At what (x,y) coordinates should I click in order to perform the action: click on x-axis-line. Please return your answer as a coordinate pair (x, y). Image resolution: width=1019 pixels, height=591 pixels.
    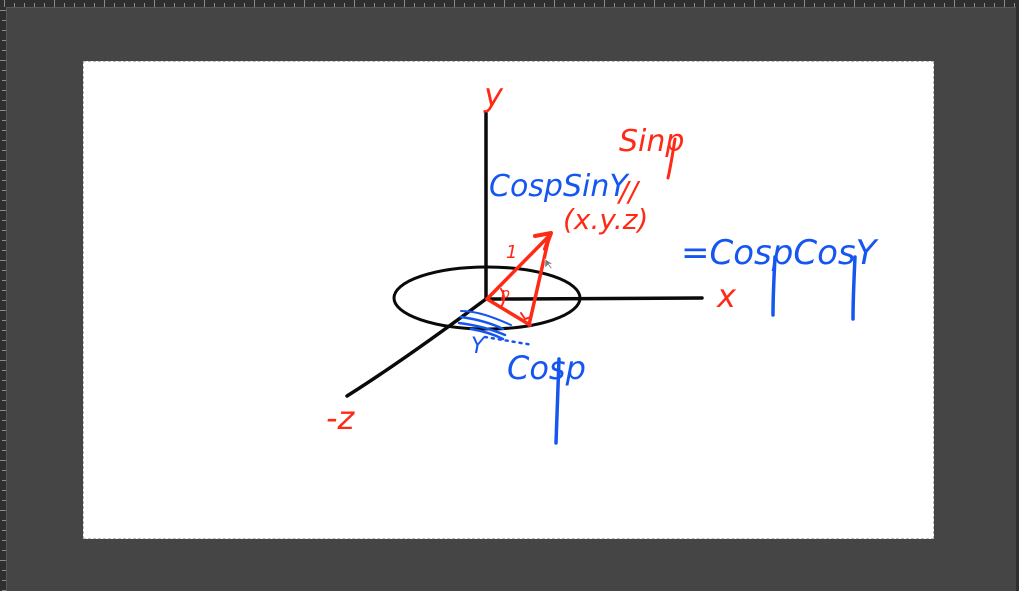
    Looking at the image, I should click on (594, 298).